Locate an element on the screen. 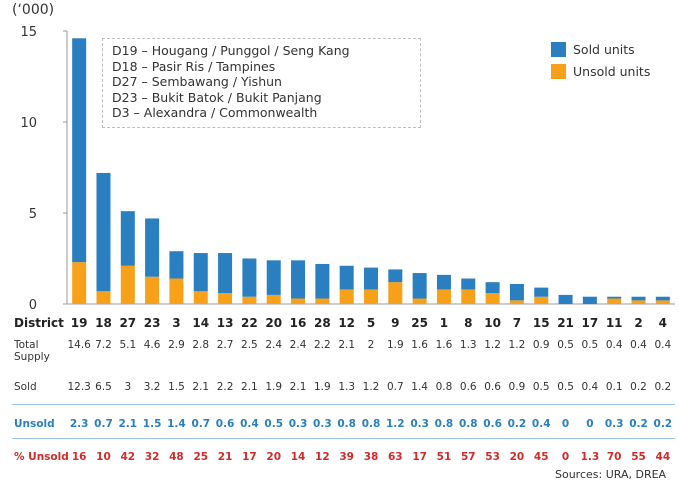  district-label: 5 is located at coordinates (371, 323).